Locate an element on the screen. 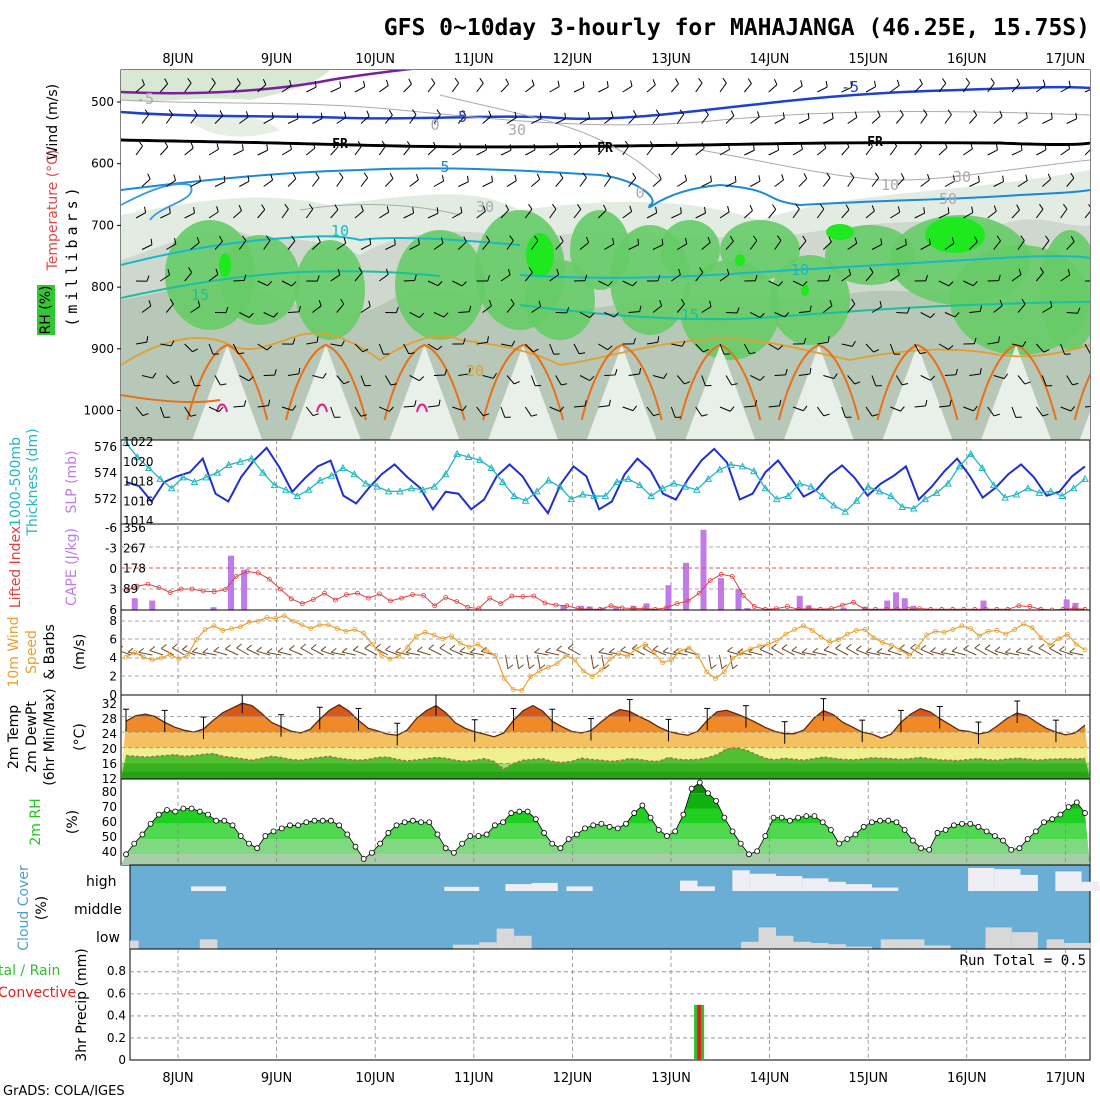 Image resolution: width=1100 pixels, height=1100 pixels. cape-tick-label: 356 is located at coordinates (134, 528).